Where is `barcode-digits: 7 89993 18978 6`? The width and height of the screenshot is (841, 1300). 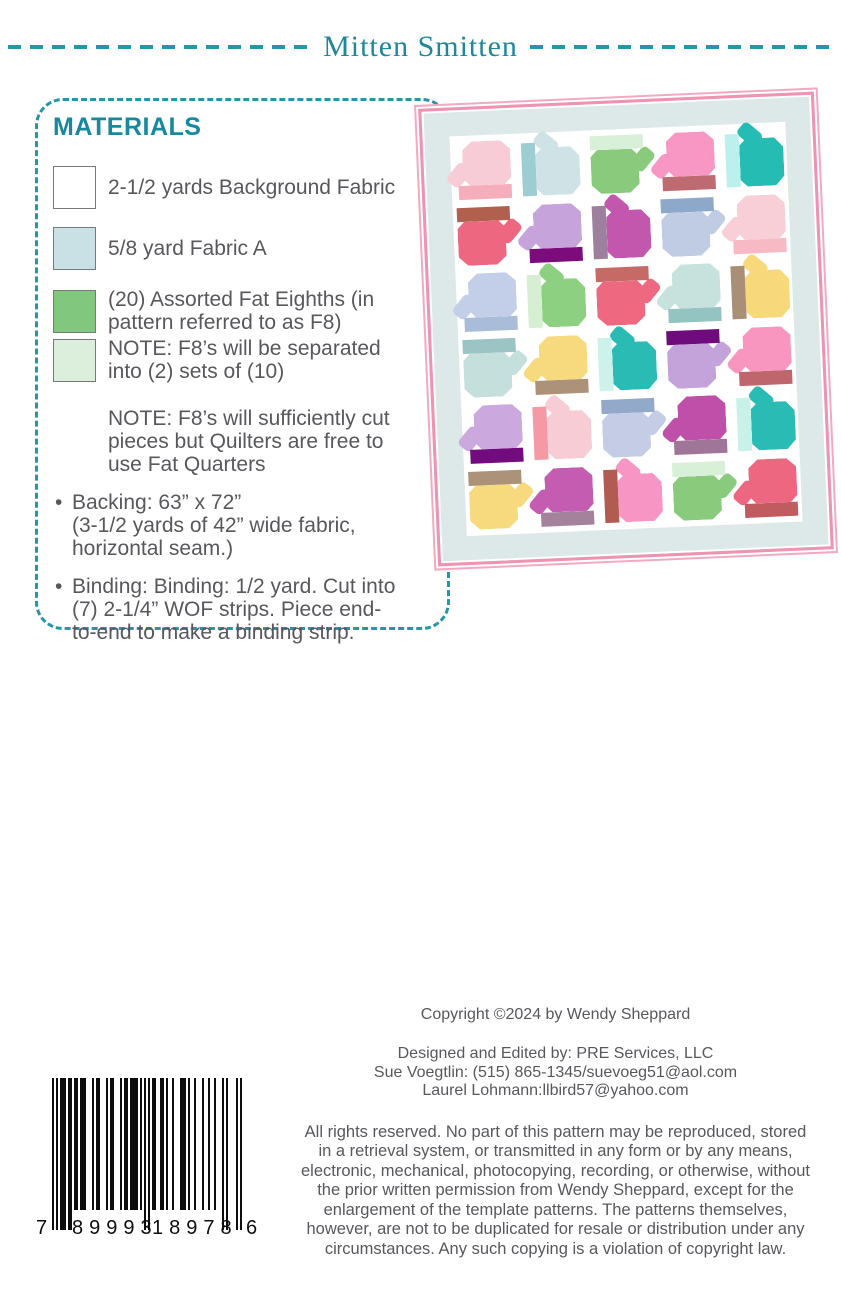
barcode-digits: 7 89993 18978 6 is located at coordinates (156, 1227).